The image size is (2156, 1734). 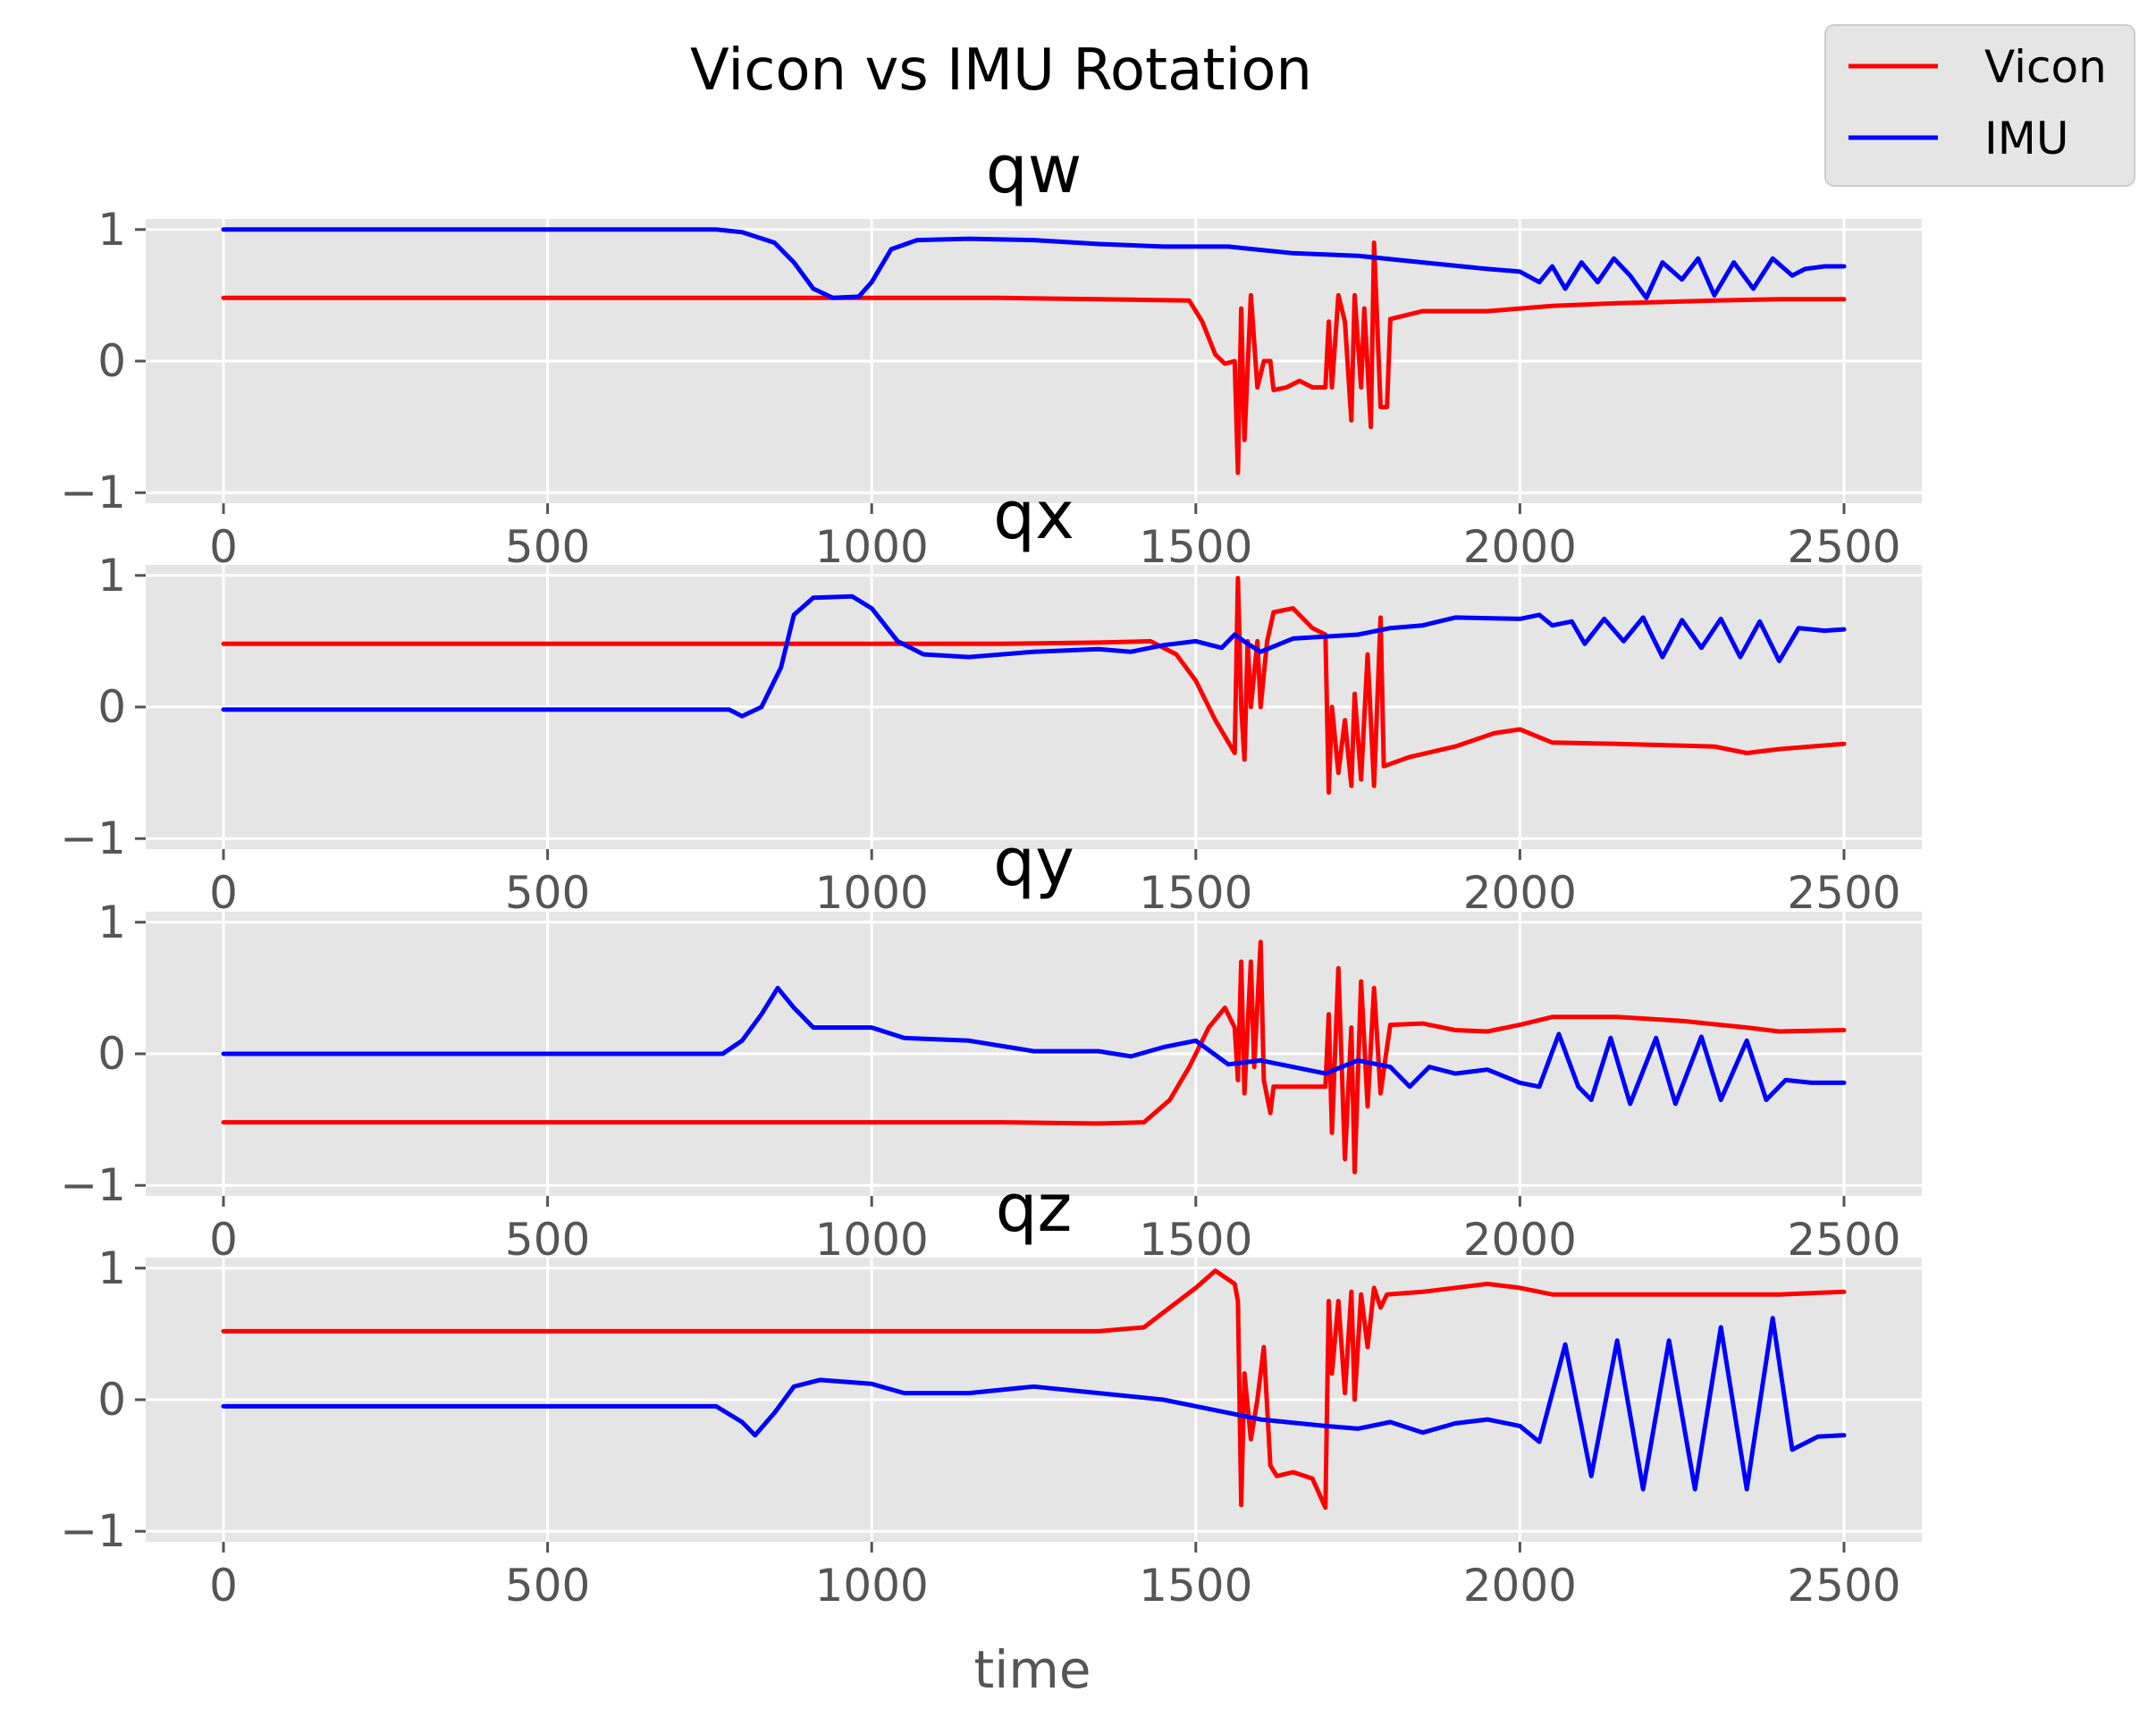 I want to click on legend-label-vicon: Vicon, so click(x=2045, y=67).